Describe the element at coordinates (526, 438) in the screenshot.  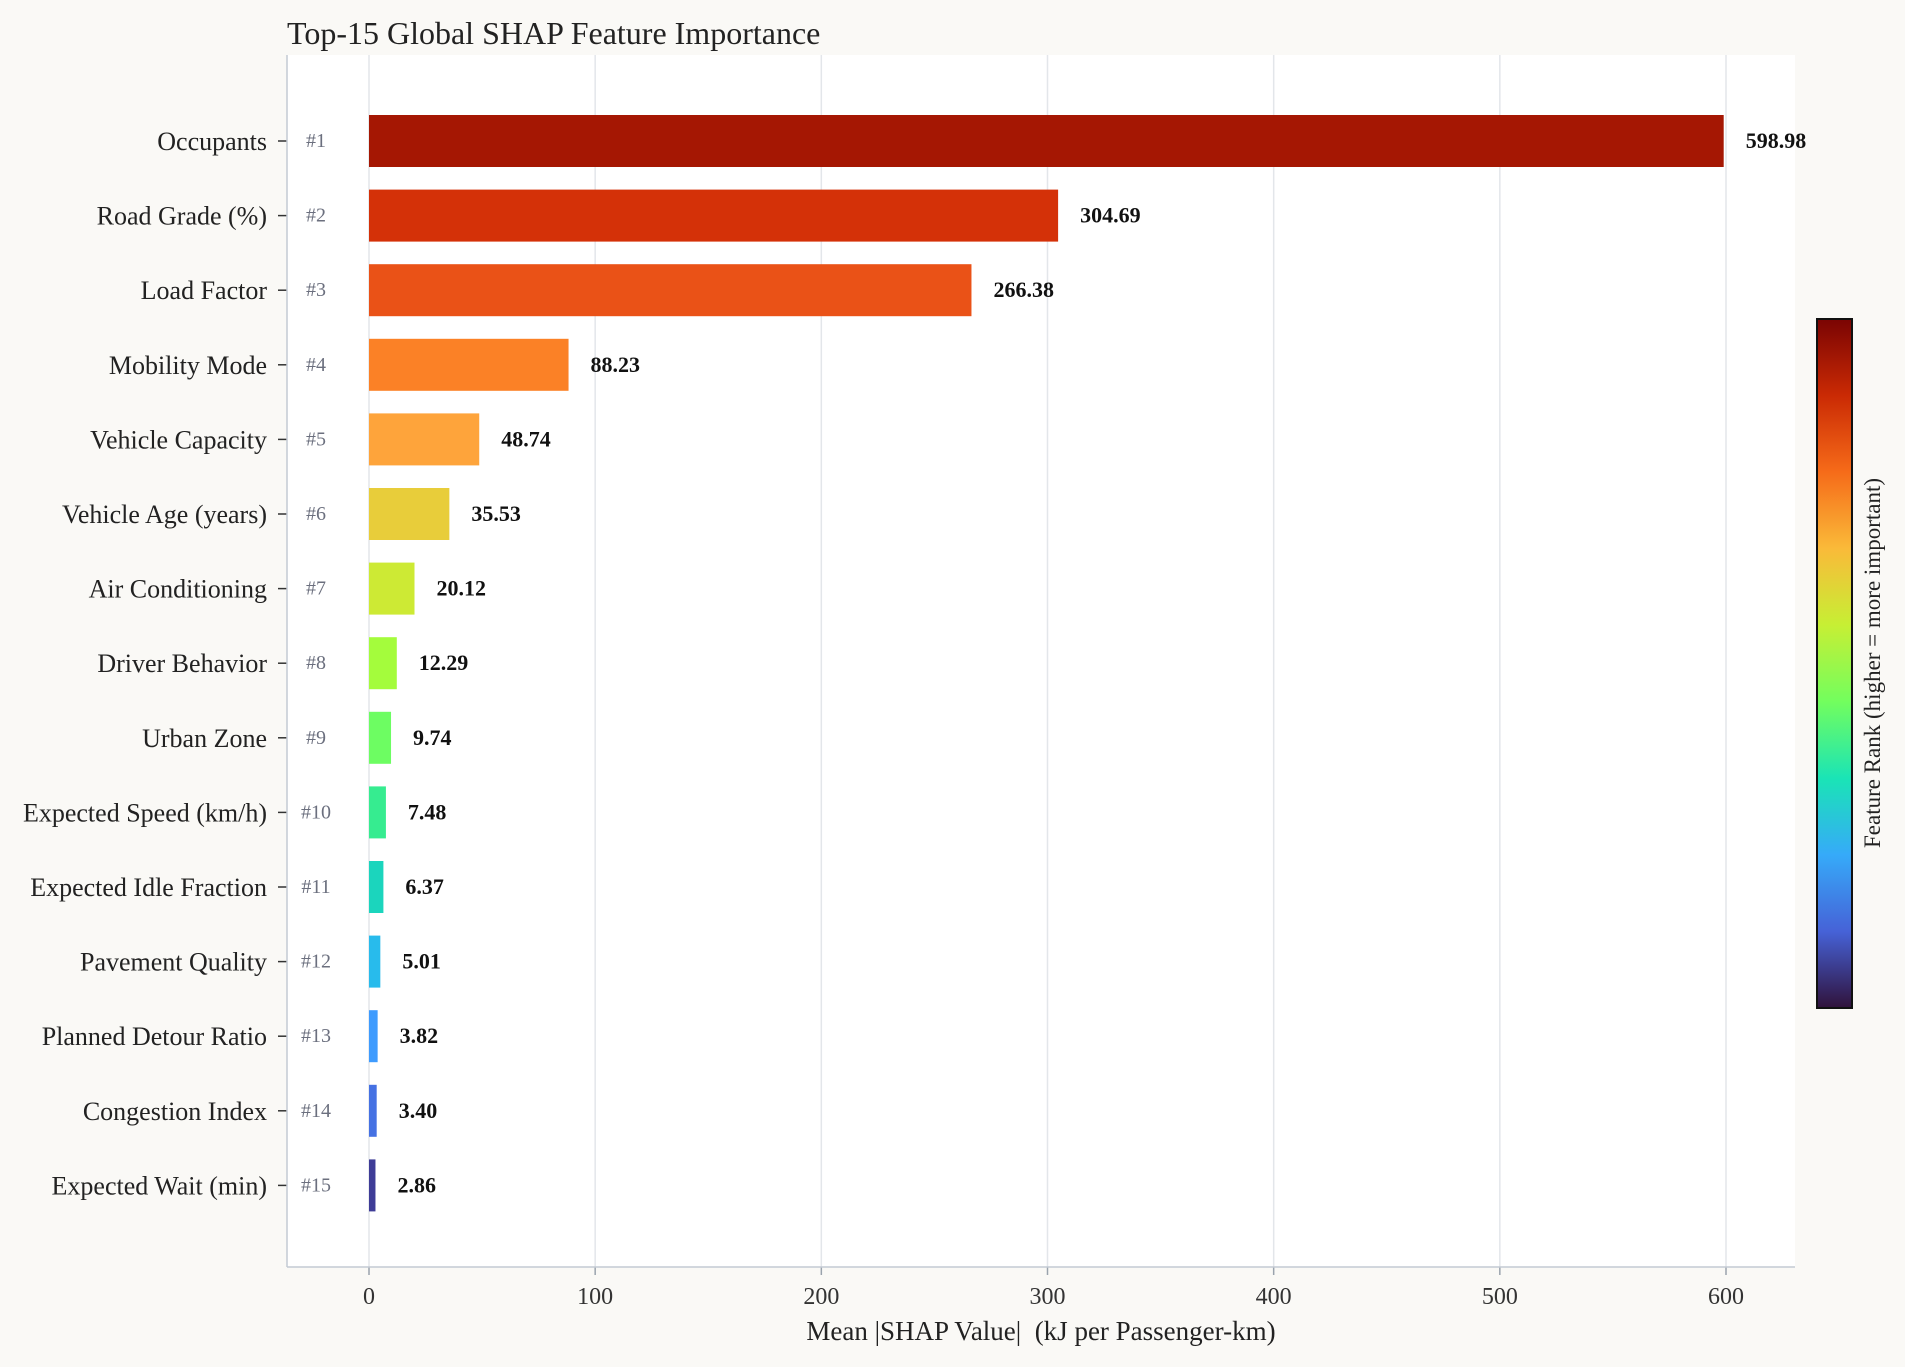
I see `bar-value-label: 48.74` at that location.